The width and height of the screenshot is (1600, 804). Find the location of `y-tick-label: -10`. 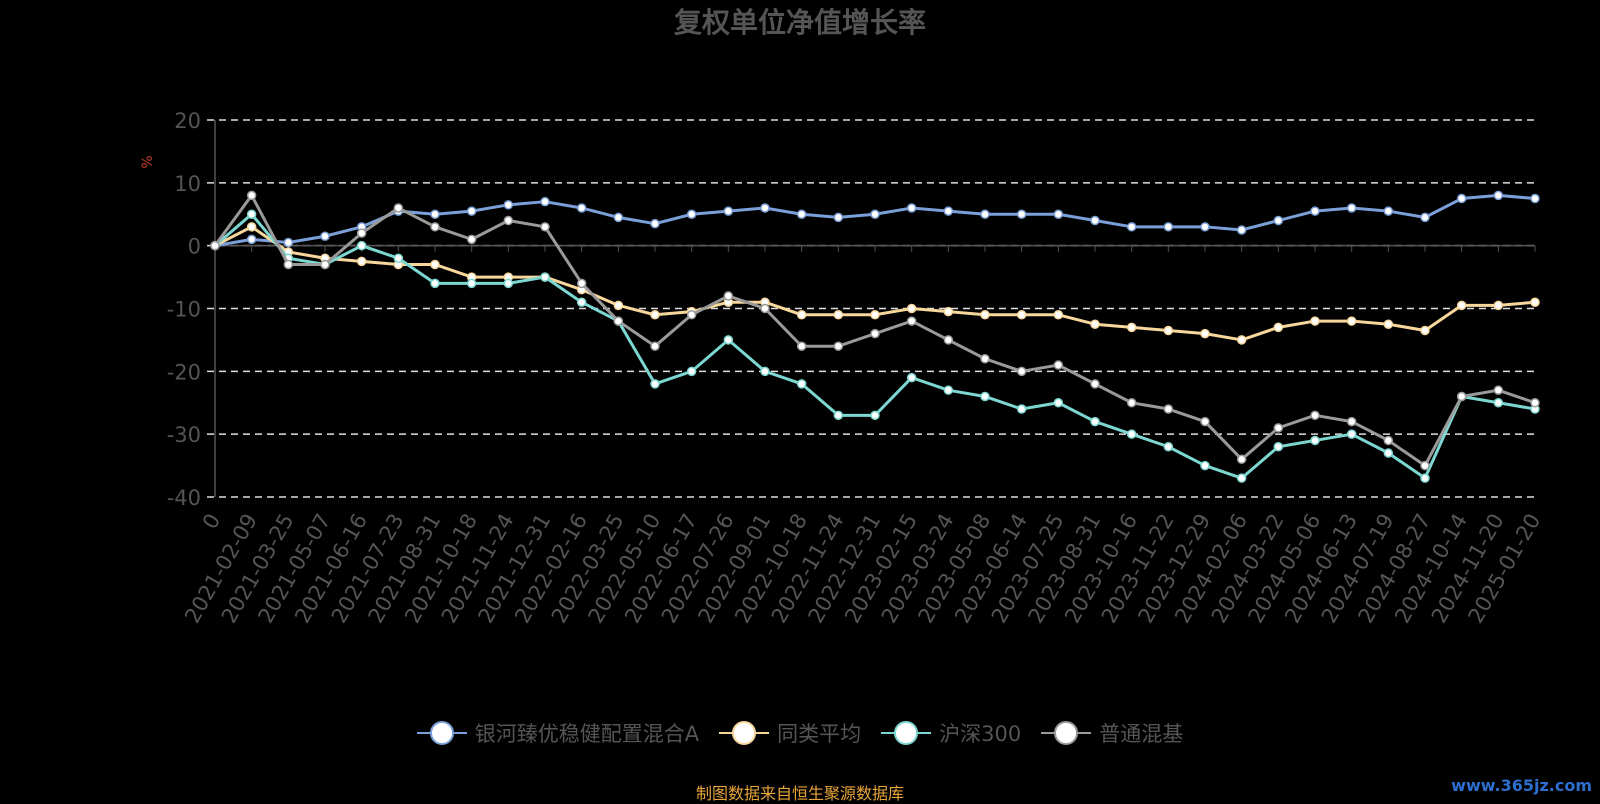

y-tick-label: -10 is located at coordinates (184, 310).